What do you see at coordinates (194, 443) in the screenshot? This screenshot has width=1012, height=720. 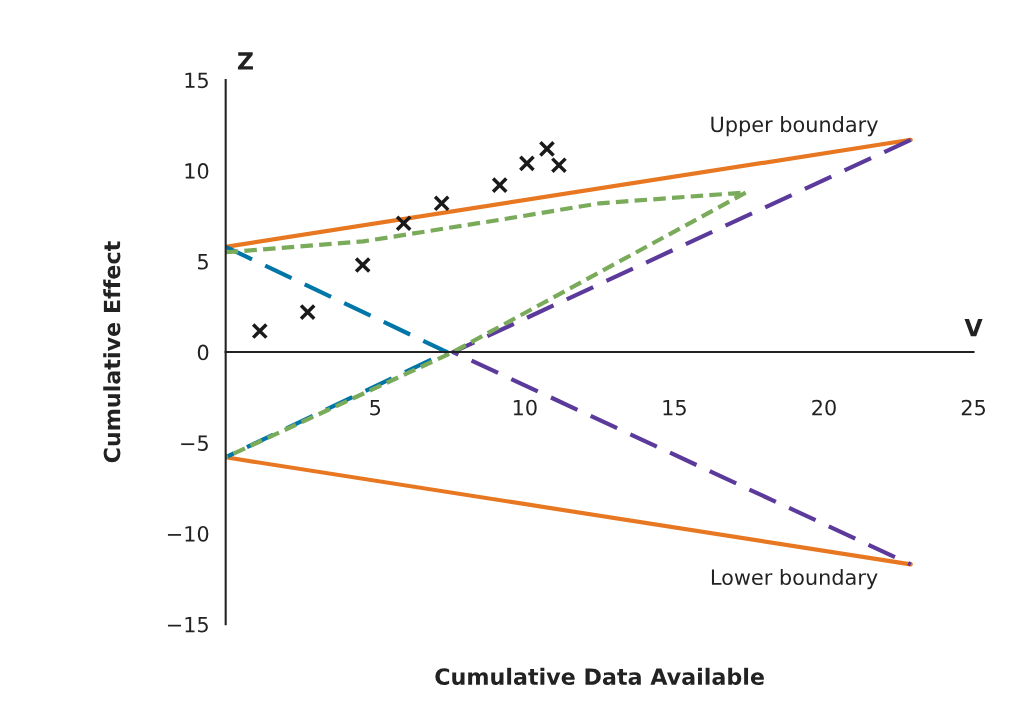 I see `y-tick-label: −5` at bounding box center [194, 443].